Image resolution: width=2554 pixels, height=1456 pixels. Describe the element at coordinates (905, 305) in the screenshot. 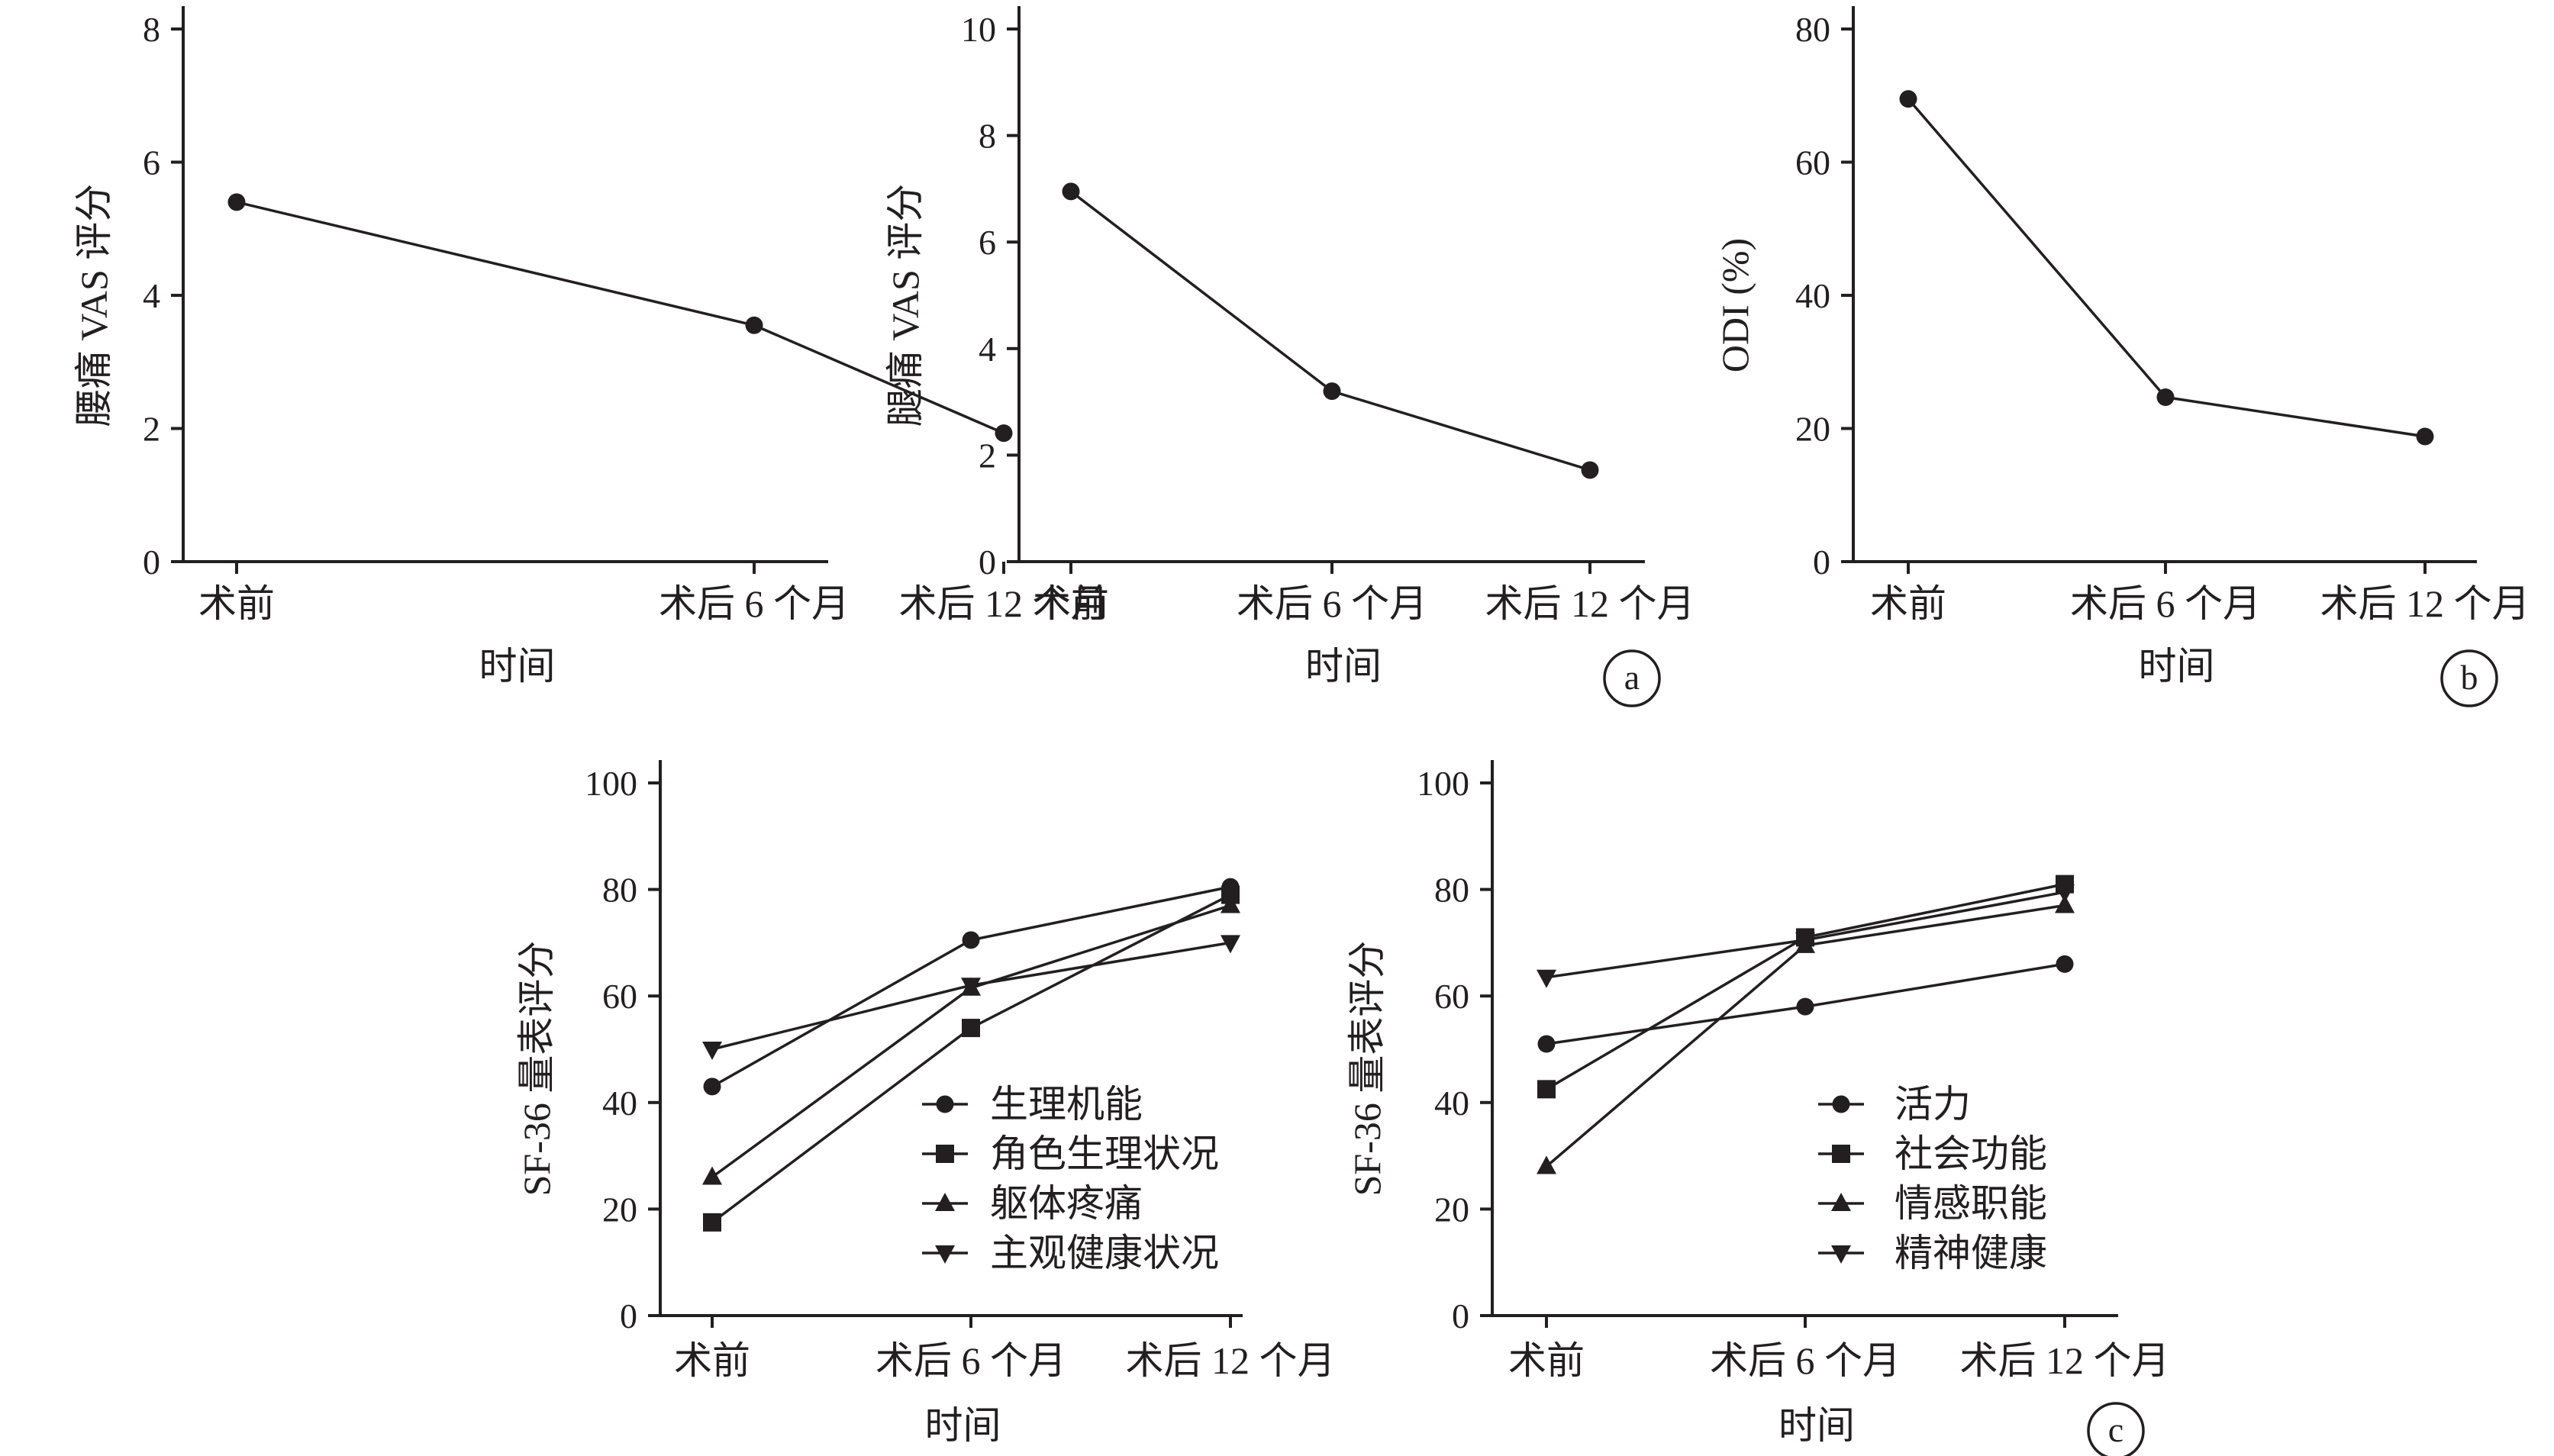

I see `y-axis-title: 腿痛 VAS 评分` at that location.